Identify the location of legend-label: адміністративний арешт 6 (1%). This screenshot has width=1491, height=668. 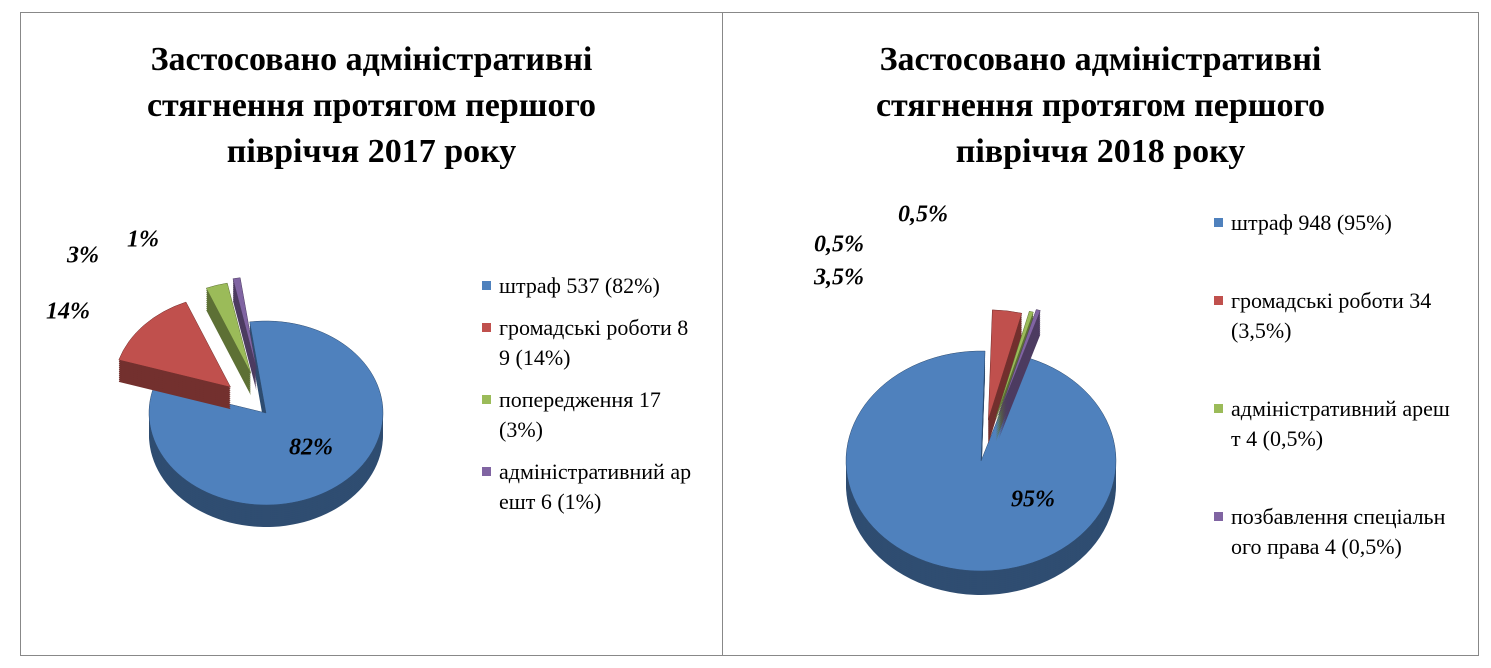
(595, 486).